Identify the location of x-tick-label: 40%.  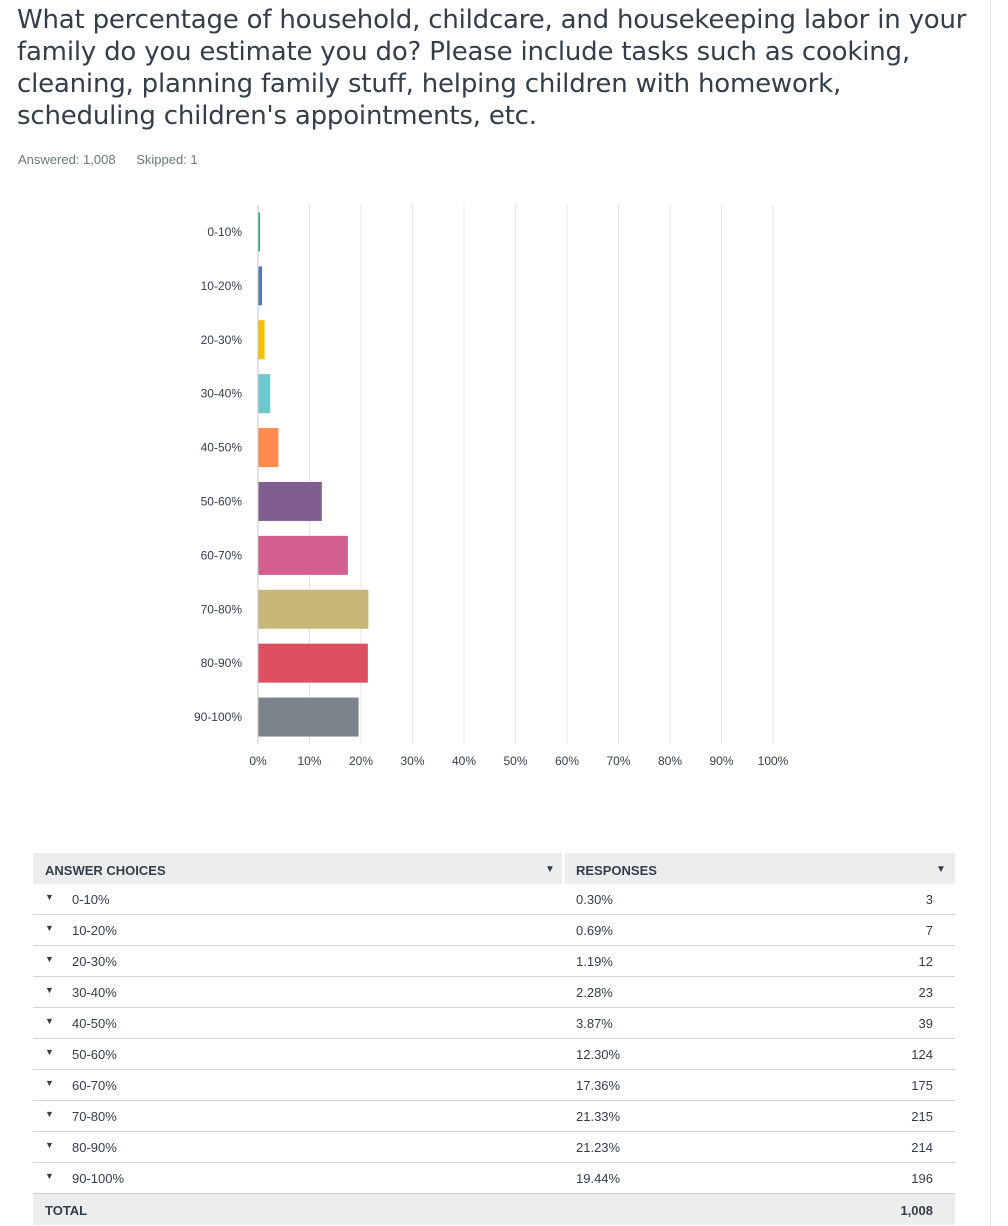
(464, 761).